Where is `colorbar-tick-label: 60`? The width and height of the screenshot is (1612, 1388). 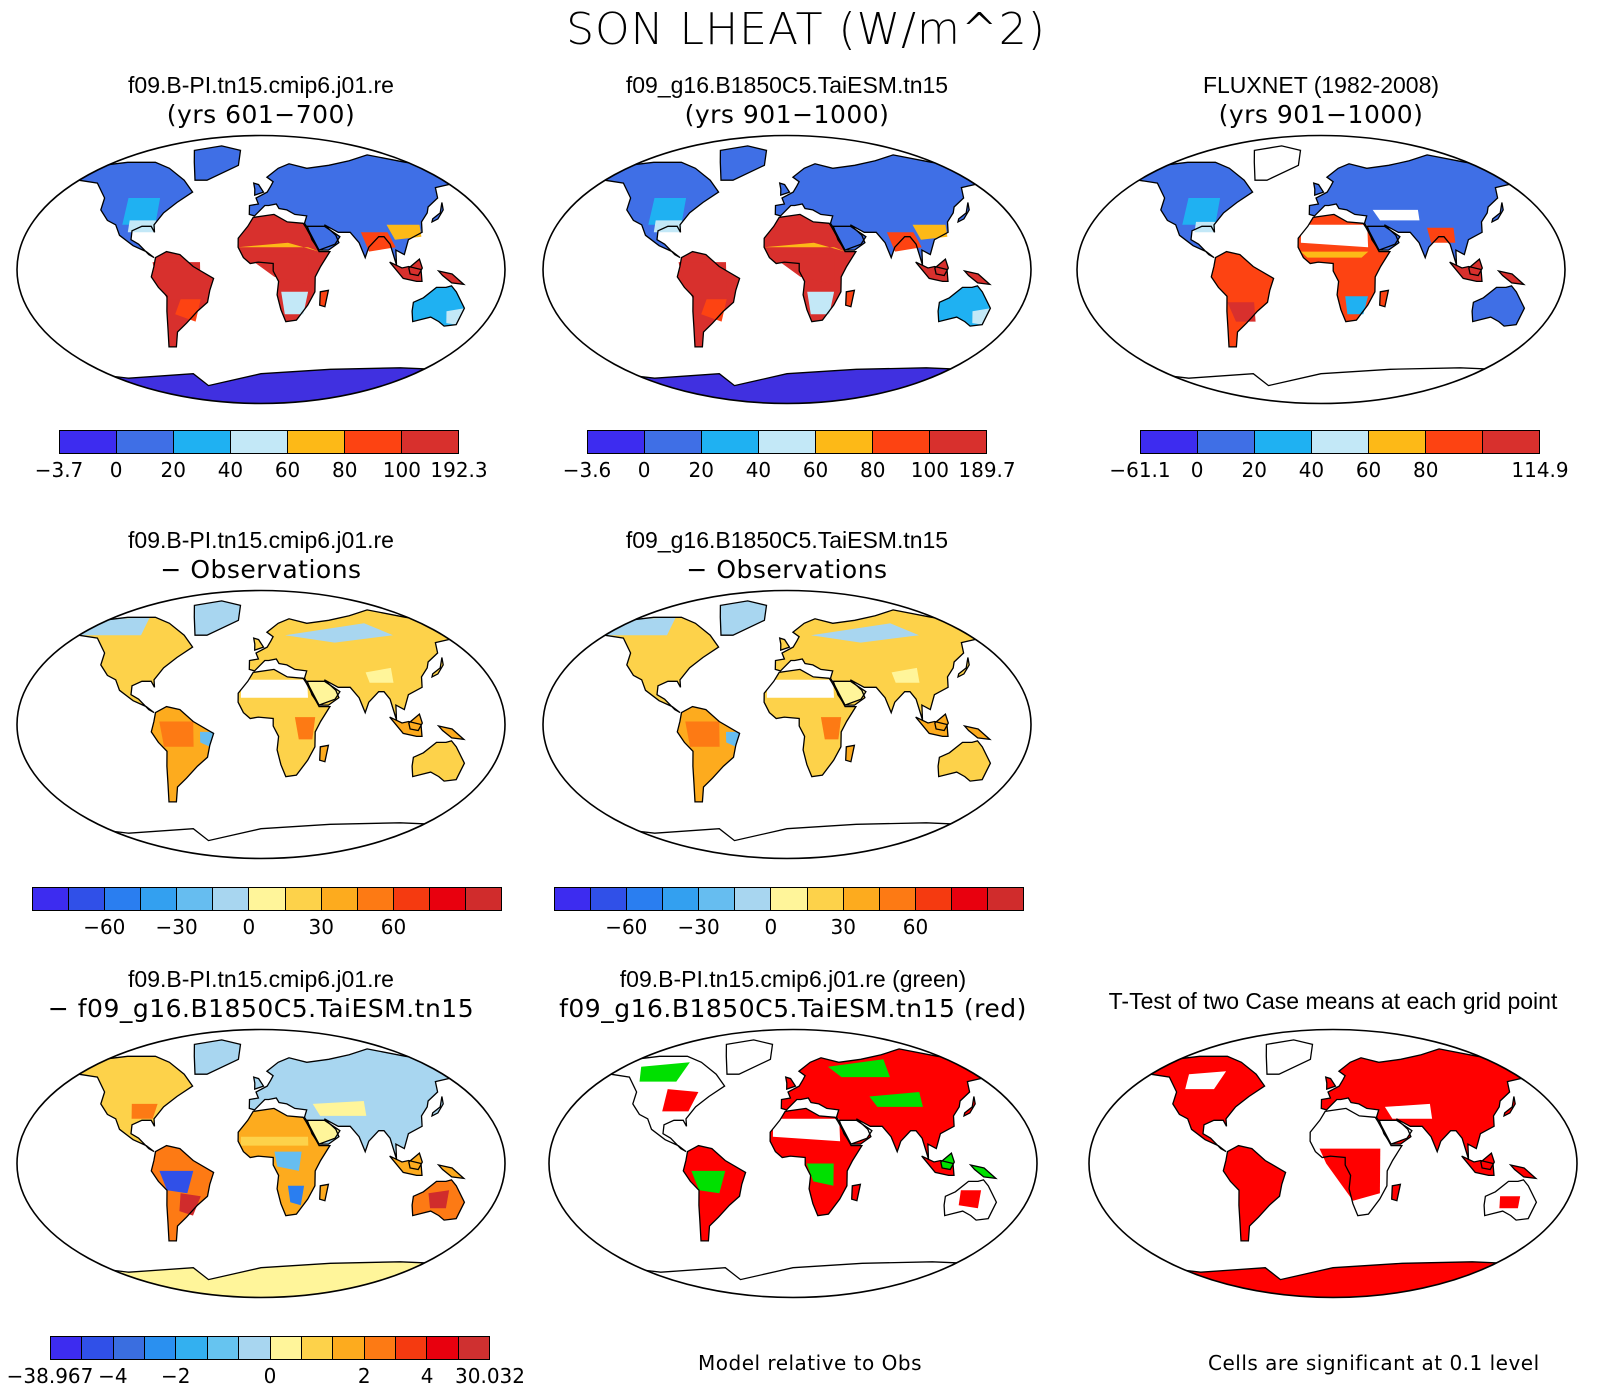
colorbar-tick-label: 60 is located at coordinates (287, 470).